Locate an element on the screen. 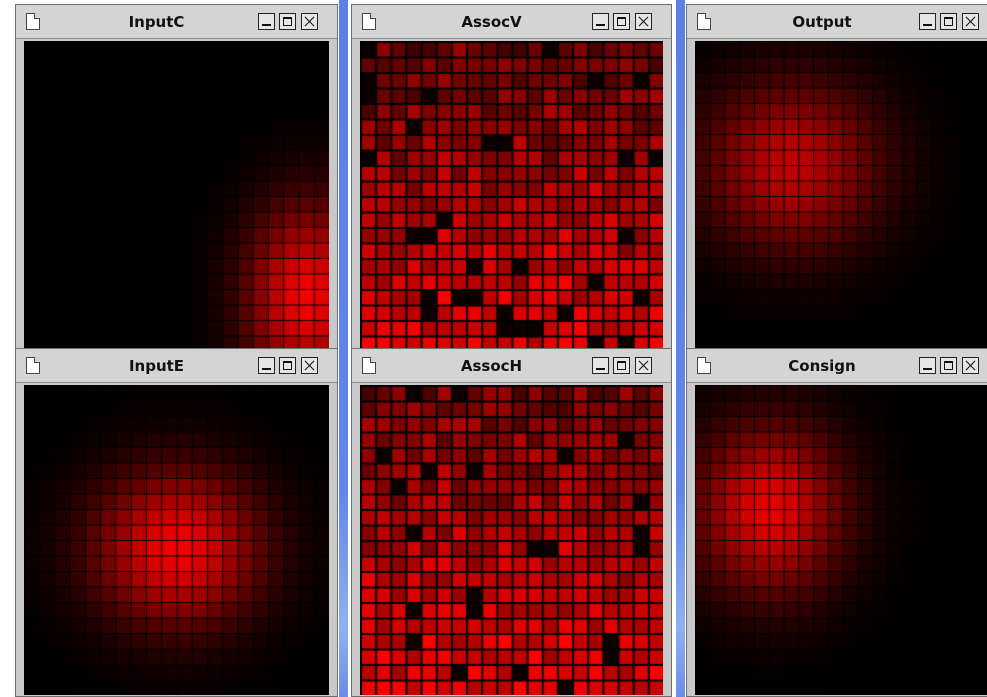 The width and height of the screenshot is (987, 697). titlebar: AssocH is located at coordinates (511, 366).